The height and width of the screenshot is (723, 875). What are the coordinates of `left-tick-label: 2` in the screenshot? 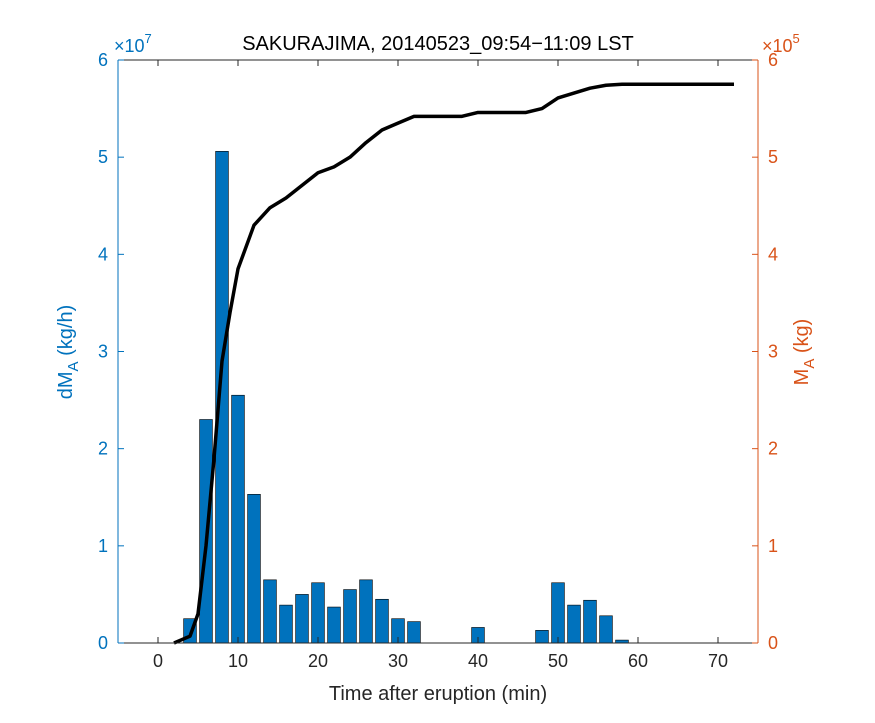 It's located at (103, 449).